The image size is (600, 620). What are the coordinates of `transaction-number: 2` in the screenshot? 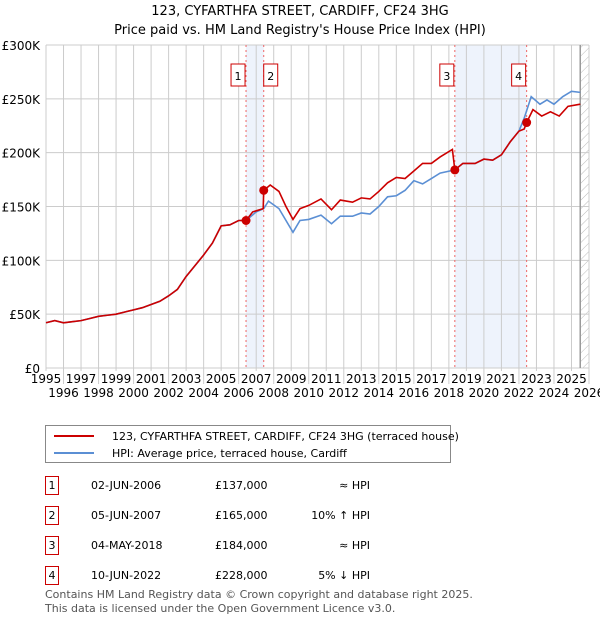 It's located at (52, 515).